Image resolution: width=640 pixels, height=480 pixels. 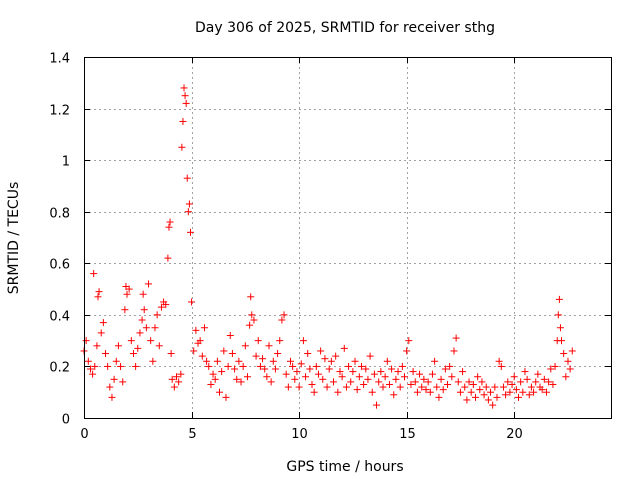 I want to click on x-tick-labels: 0 5 10 15 20, so click(x=301, y=434).